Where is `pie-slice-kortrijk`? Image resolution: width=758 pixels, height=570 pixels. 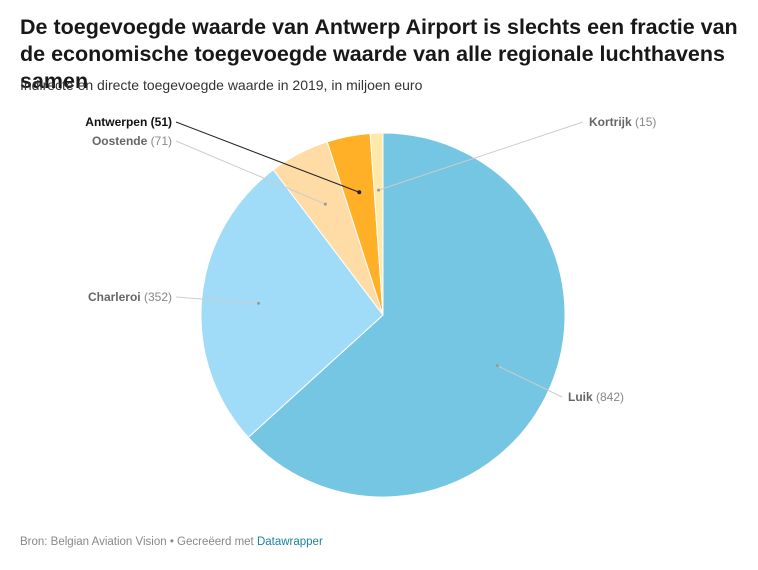 pie-slice-kortrijk is located at coordinates (376, 224).